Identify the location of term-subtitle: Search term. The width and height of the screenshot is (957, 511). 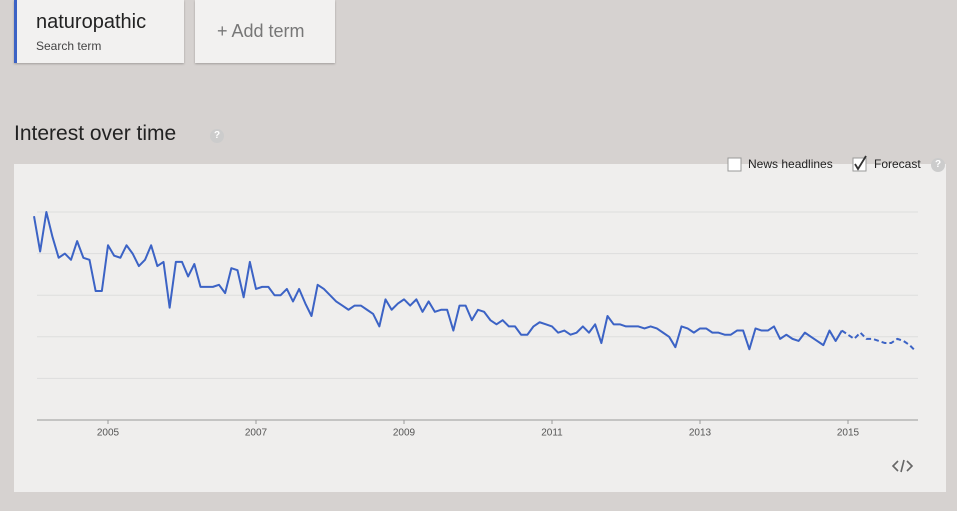
(69, 46).